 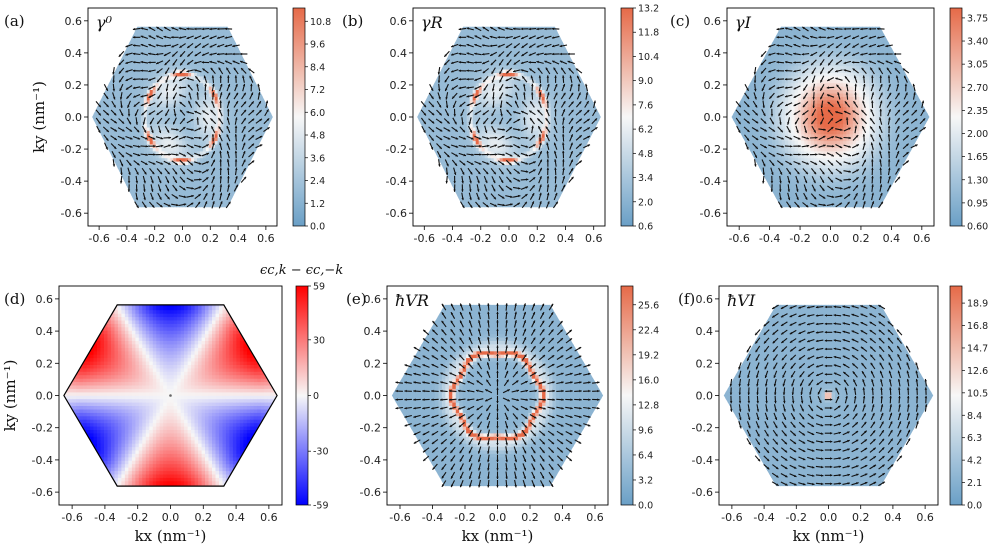 What do you see at coordinates (182, 117) in the screenshot?
I see `vector-field` at bounding box center [182, 117].